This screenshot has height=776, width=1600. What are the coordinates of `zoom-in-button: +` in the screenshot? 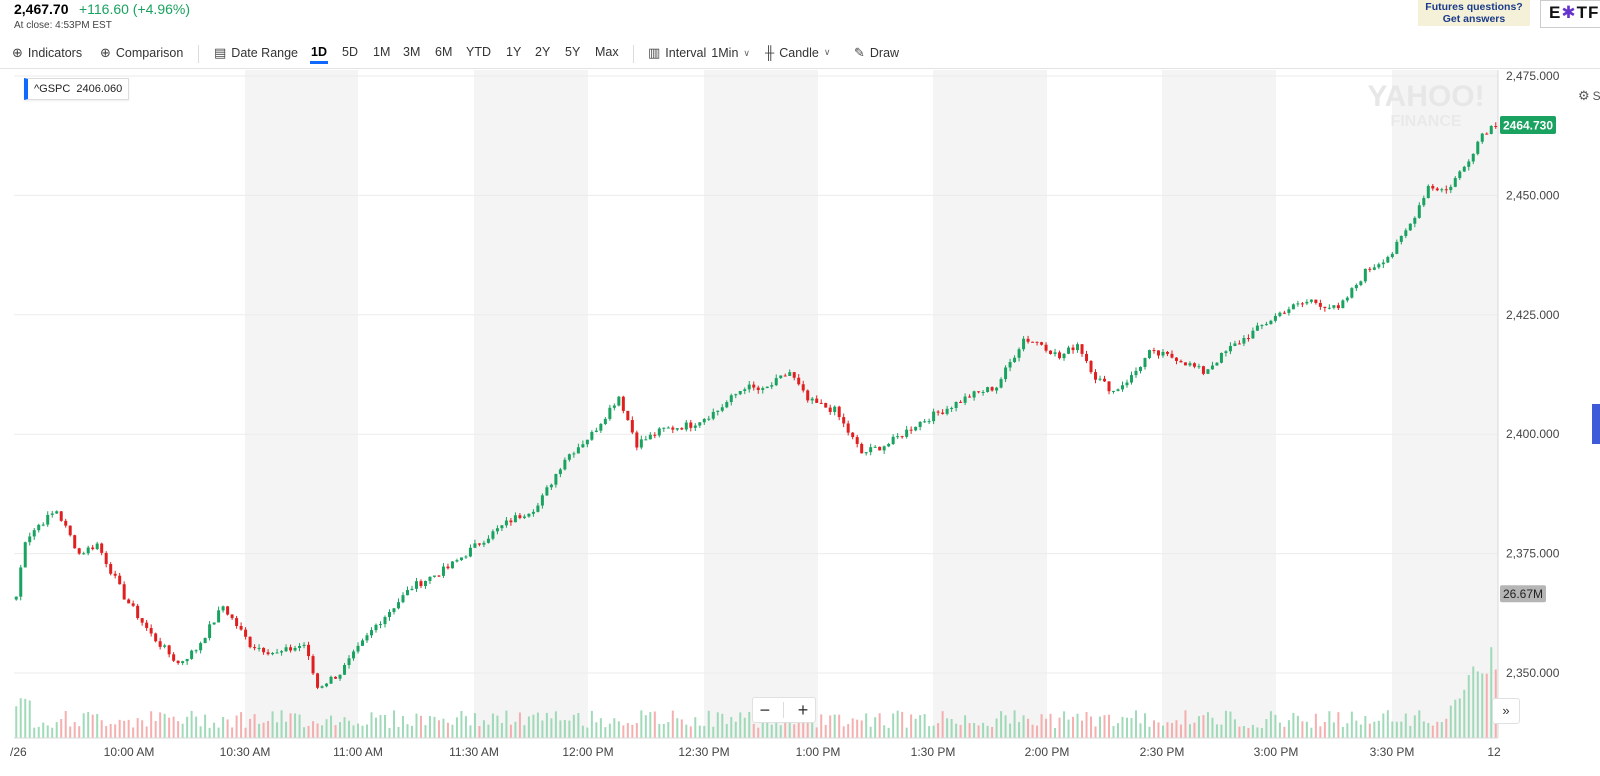 It's located at (803, 709).